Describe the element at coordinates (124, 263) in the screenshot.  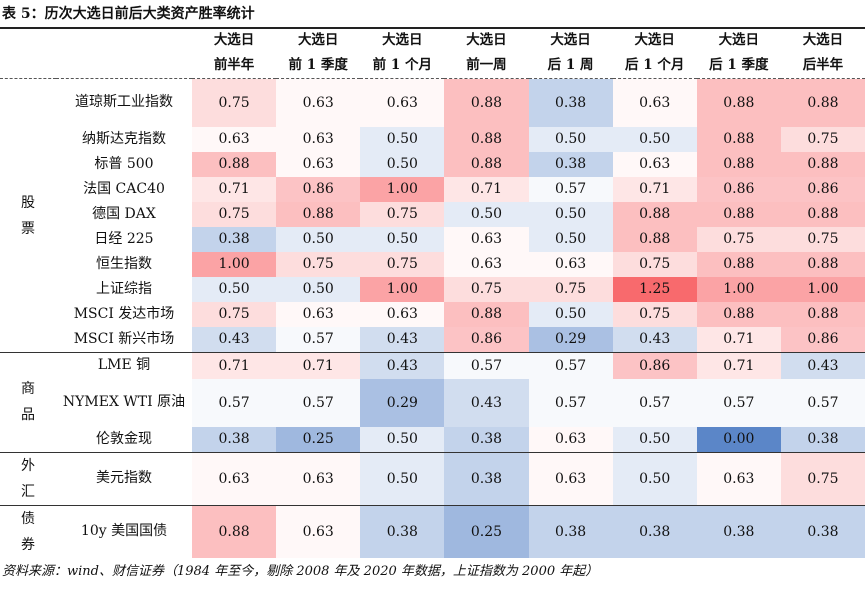
I see `asset-name: 恒生指数` at that location.